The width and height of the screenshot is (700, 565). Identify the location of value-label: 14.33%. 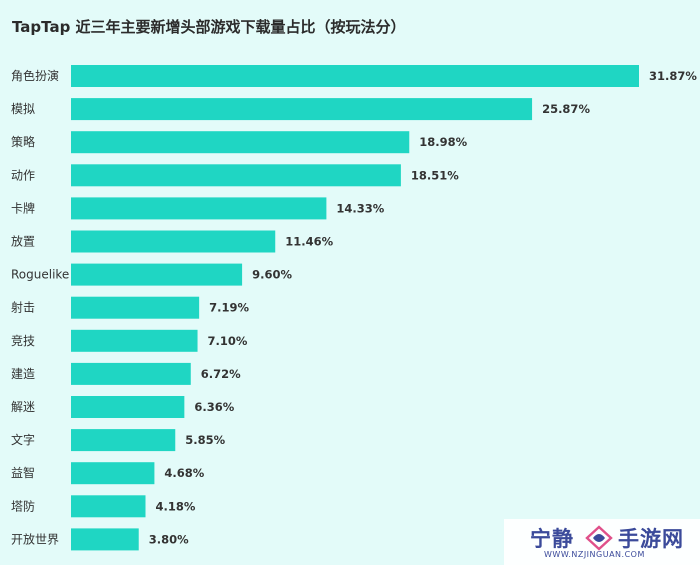
(360, 208).